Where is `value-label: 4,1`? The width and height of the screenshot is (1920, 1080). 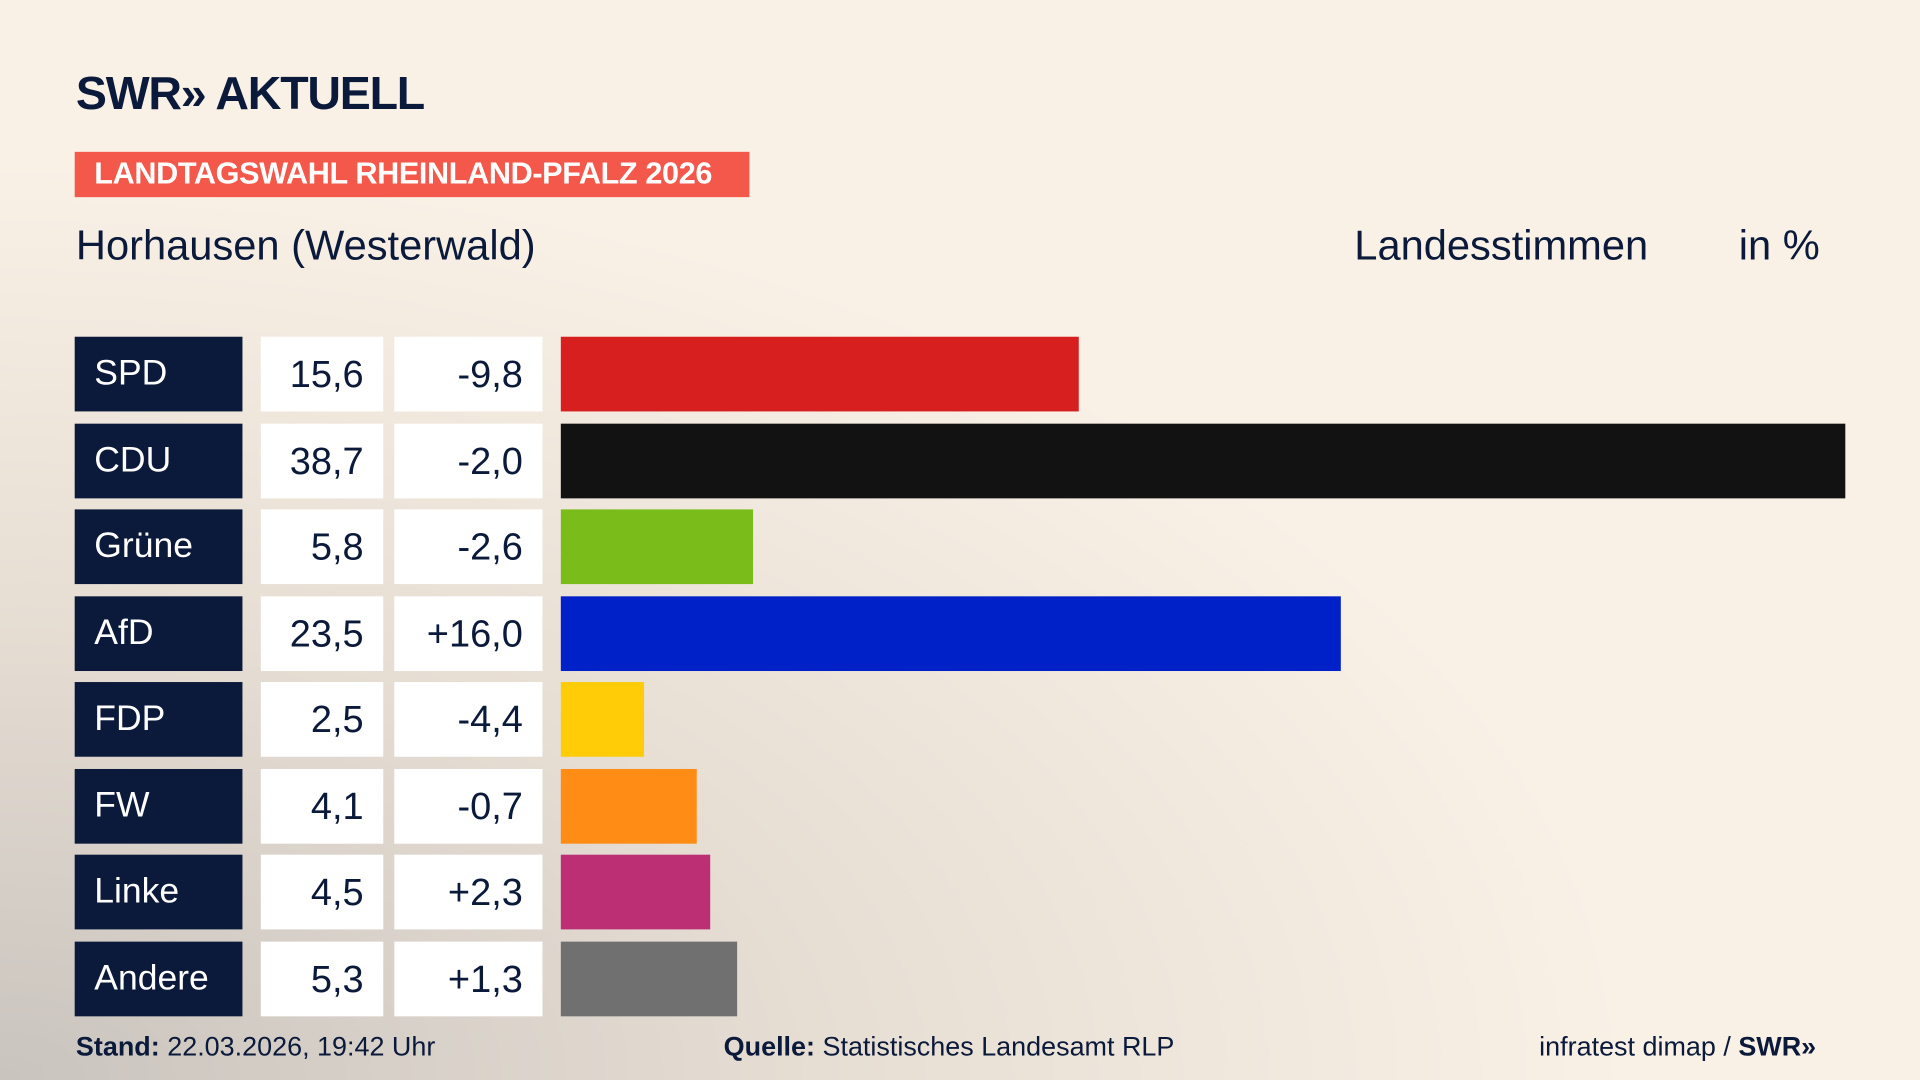 value-label: 4,1 is located at coordinates (322, 806).